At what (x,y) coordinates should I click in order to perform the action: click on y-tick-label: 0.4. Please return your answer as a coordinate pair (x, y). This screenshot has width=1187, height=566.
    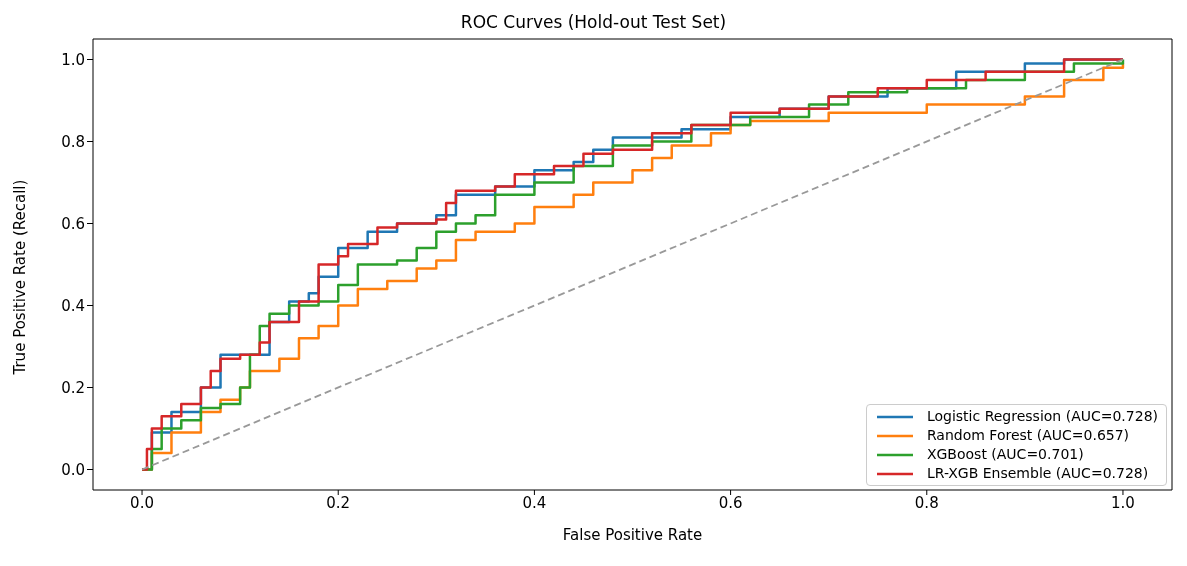
    Looking at the image, I should click on (73, 305).